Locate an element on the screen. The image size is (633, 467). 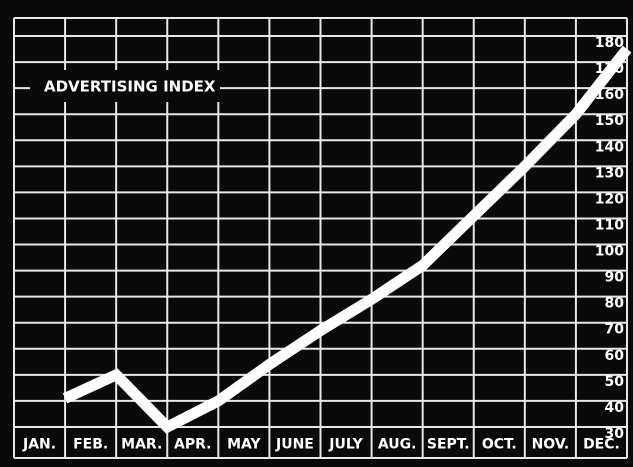
y-tick-label: 50 is located at coordinates (615, 382).